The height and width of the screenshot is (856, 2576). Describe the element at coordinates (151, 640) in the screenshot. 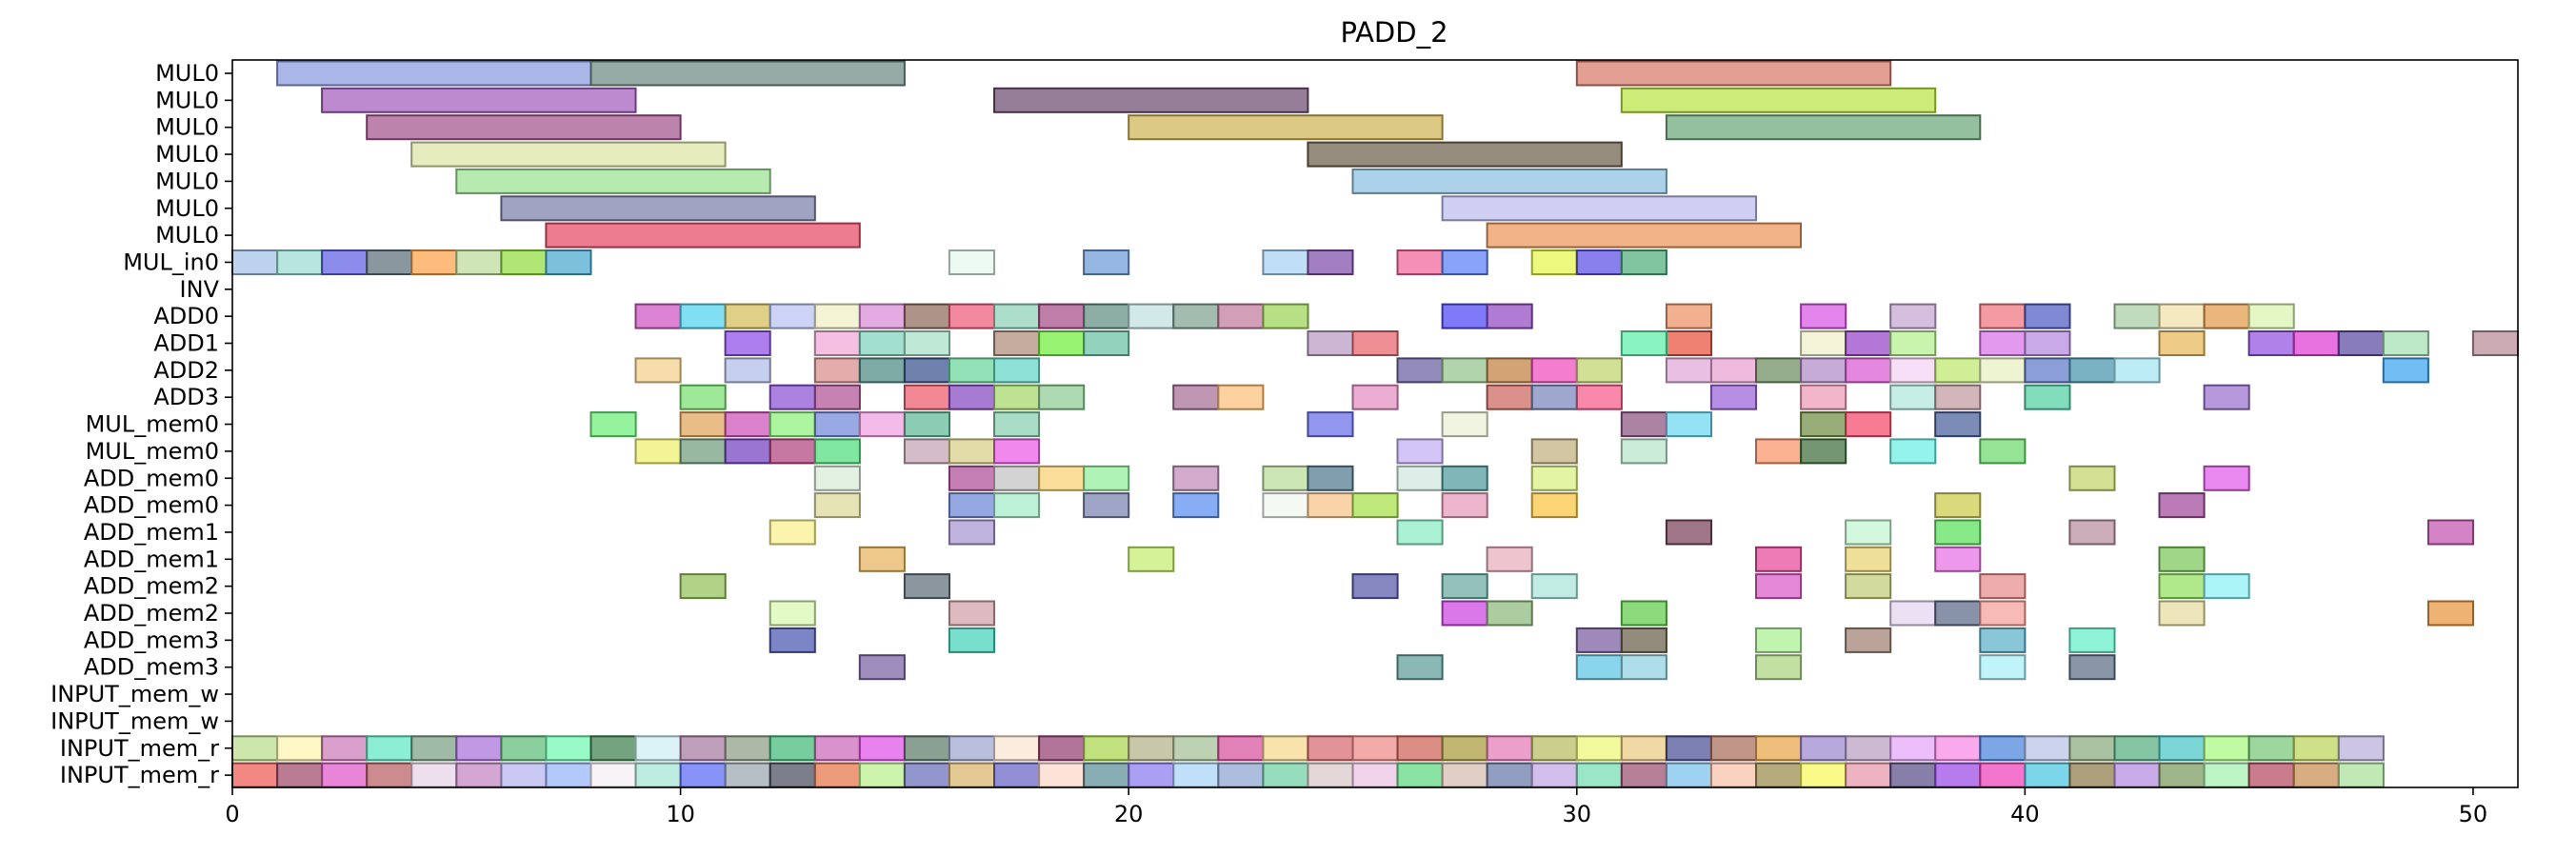

I see `y-tick-label: ADD_mem3` at that location.